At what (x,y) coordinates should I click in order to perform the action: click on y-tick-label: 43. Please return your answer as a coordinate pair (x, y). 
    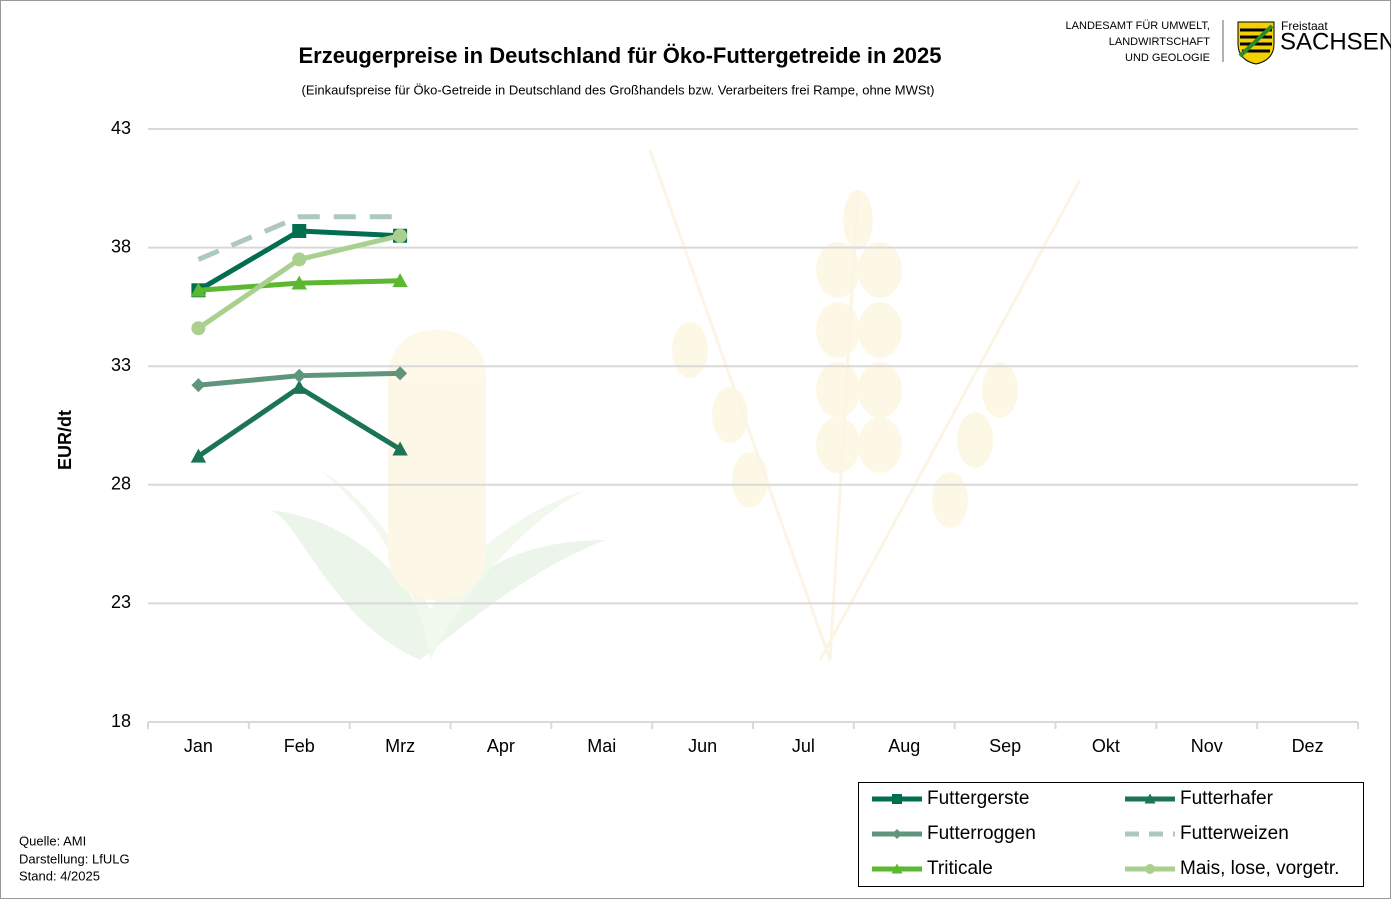
    Looking at the image, I should click on (121, 128).